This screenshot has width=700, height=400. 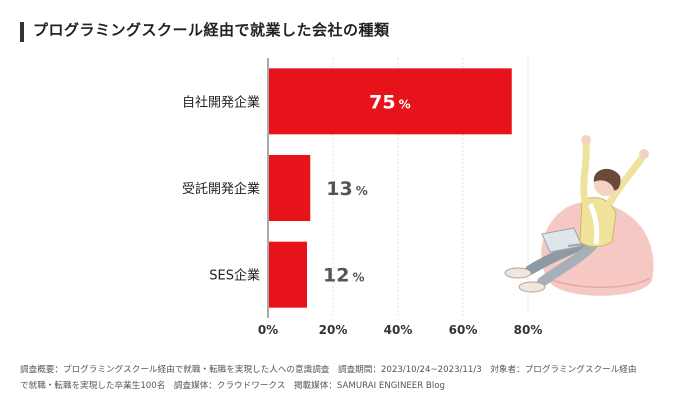 What do you see at coordinates (268, 330) in the screenshot?
I see `x-tick-label: 0%` at bounding box center [268, 330].